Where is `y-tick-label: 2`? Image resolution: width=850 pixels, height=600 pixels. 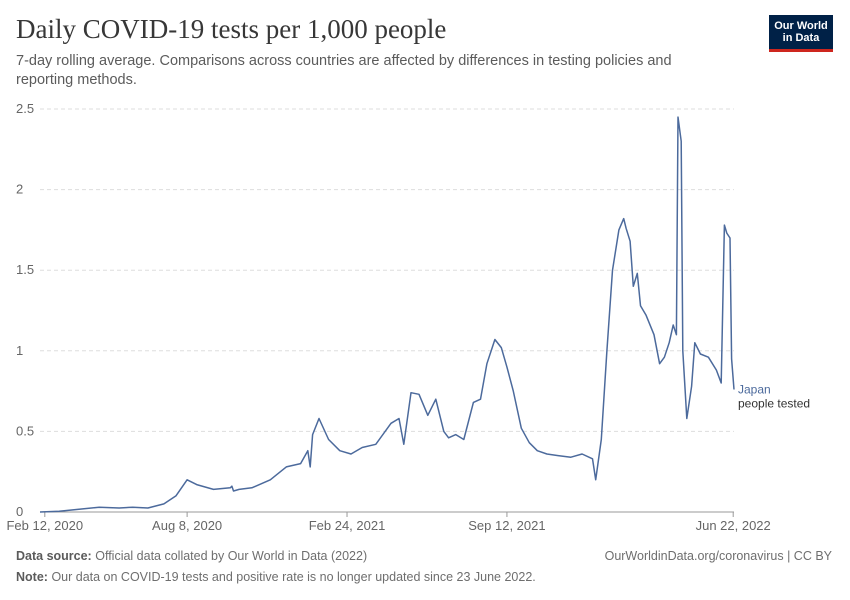
y-tick-label: 2 is located at coordinates (19, 189).